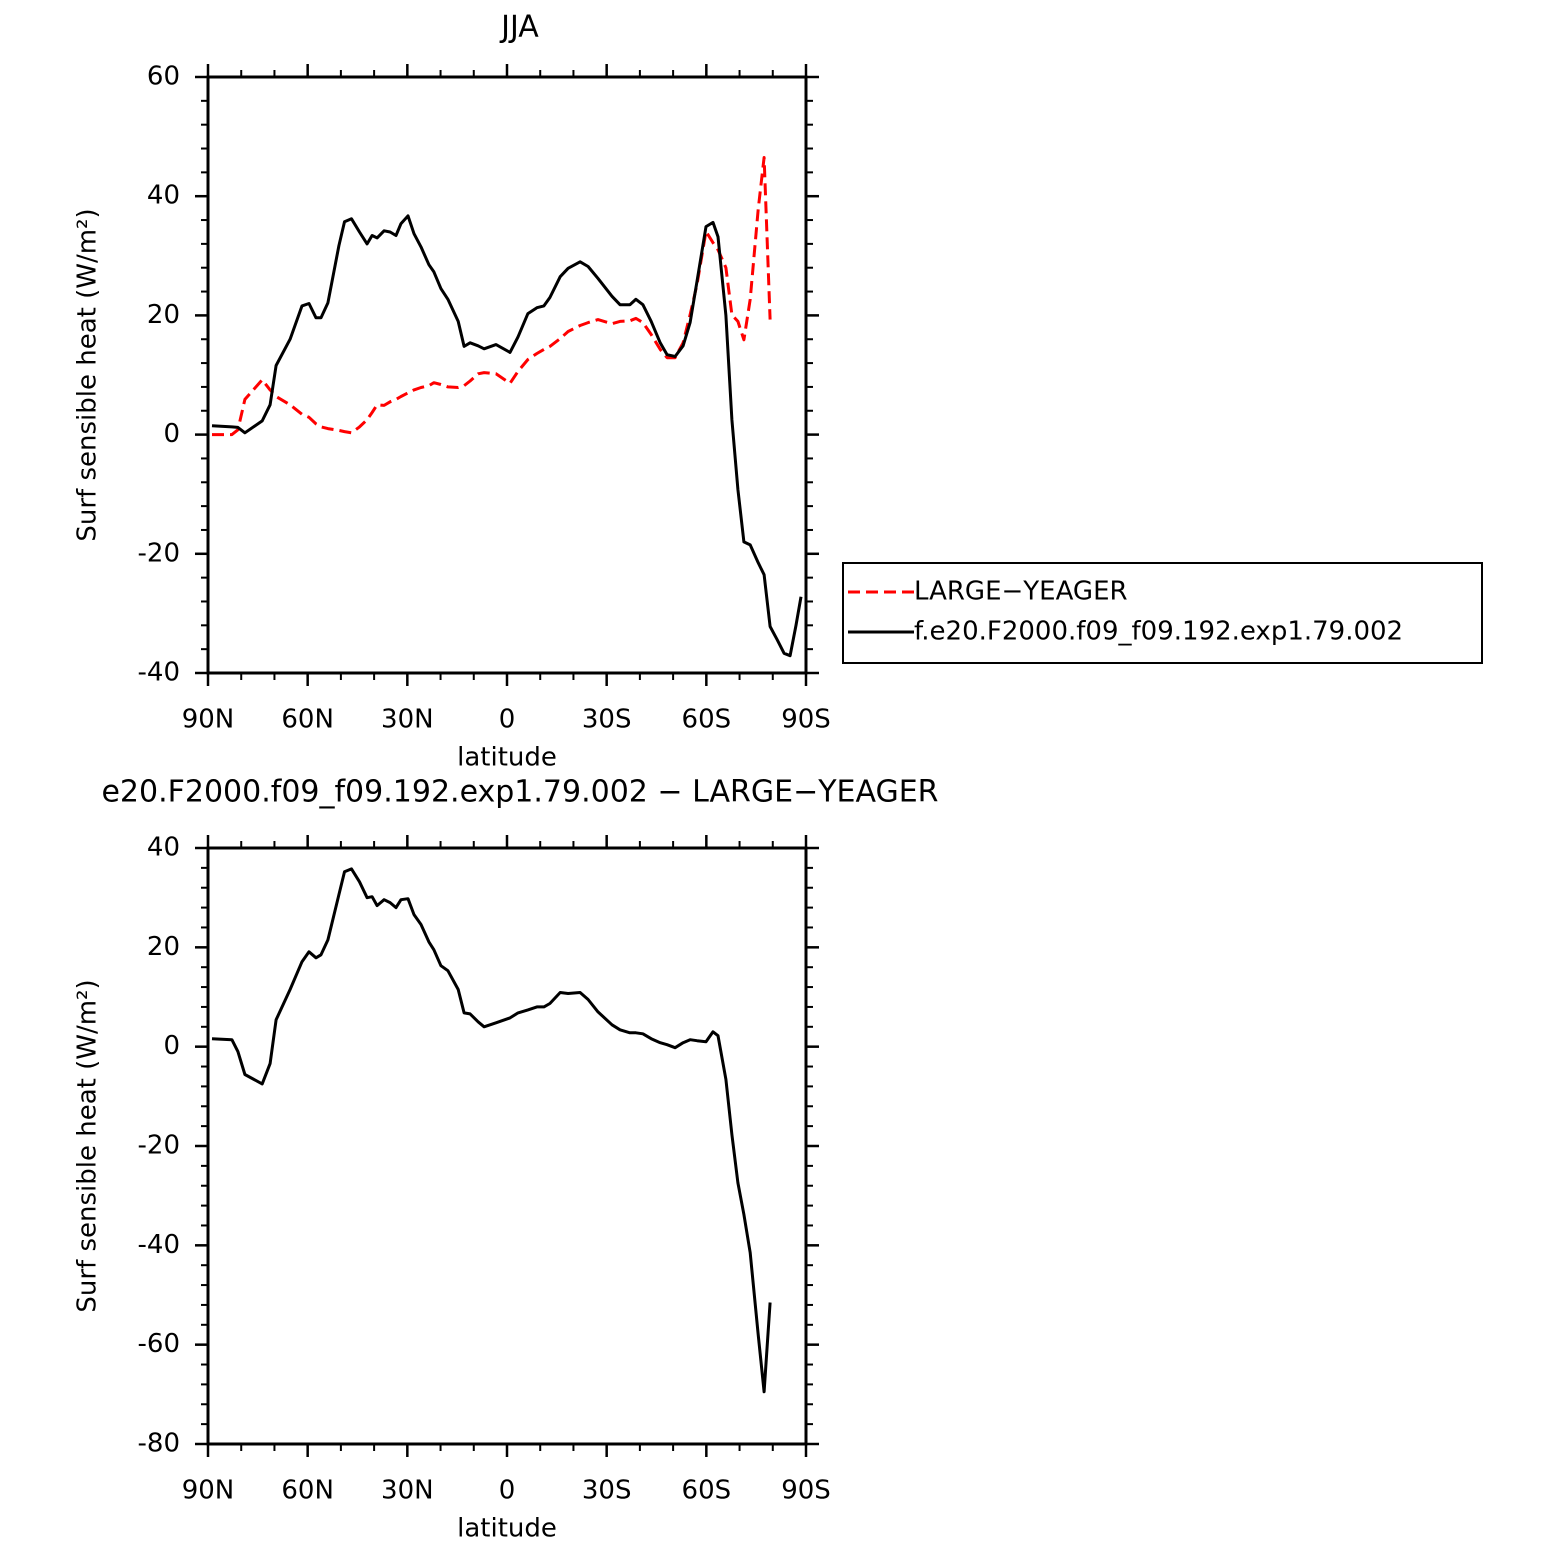 This screenshot has height=1552, width=1555. What do you see at coordinates (1158, 632) in the screenshot?
I see `legend-label: f.e20.F2000.f09_f09.192.exp1.79.002` at bounding box center [1158, 632].